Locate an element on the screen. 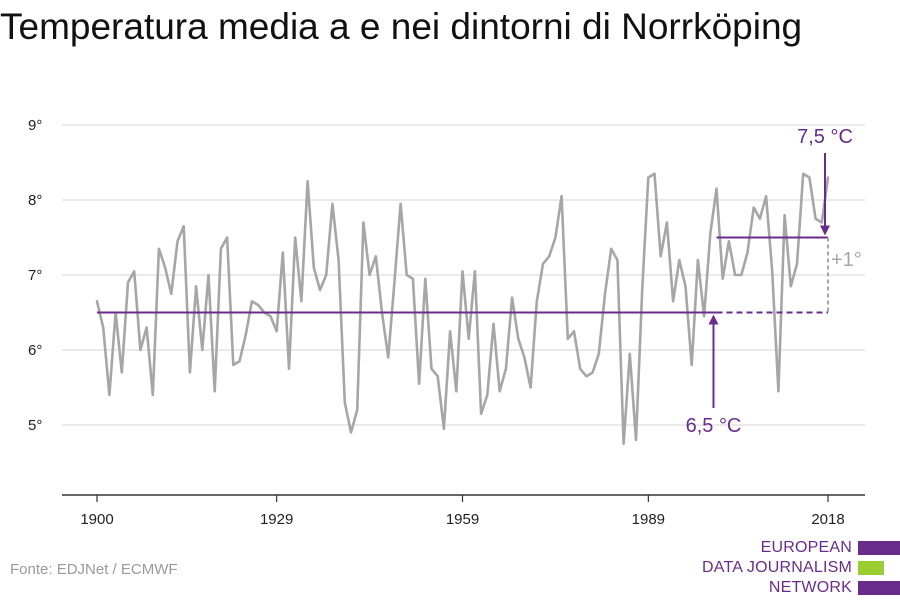 The width and height of the screenshot is (900, 600). logo-bar-purple-bottom is located at coordinates (879, 588).